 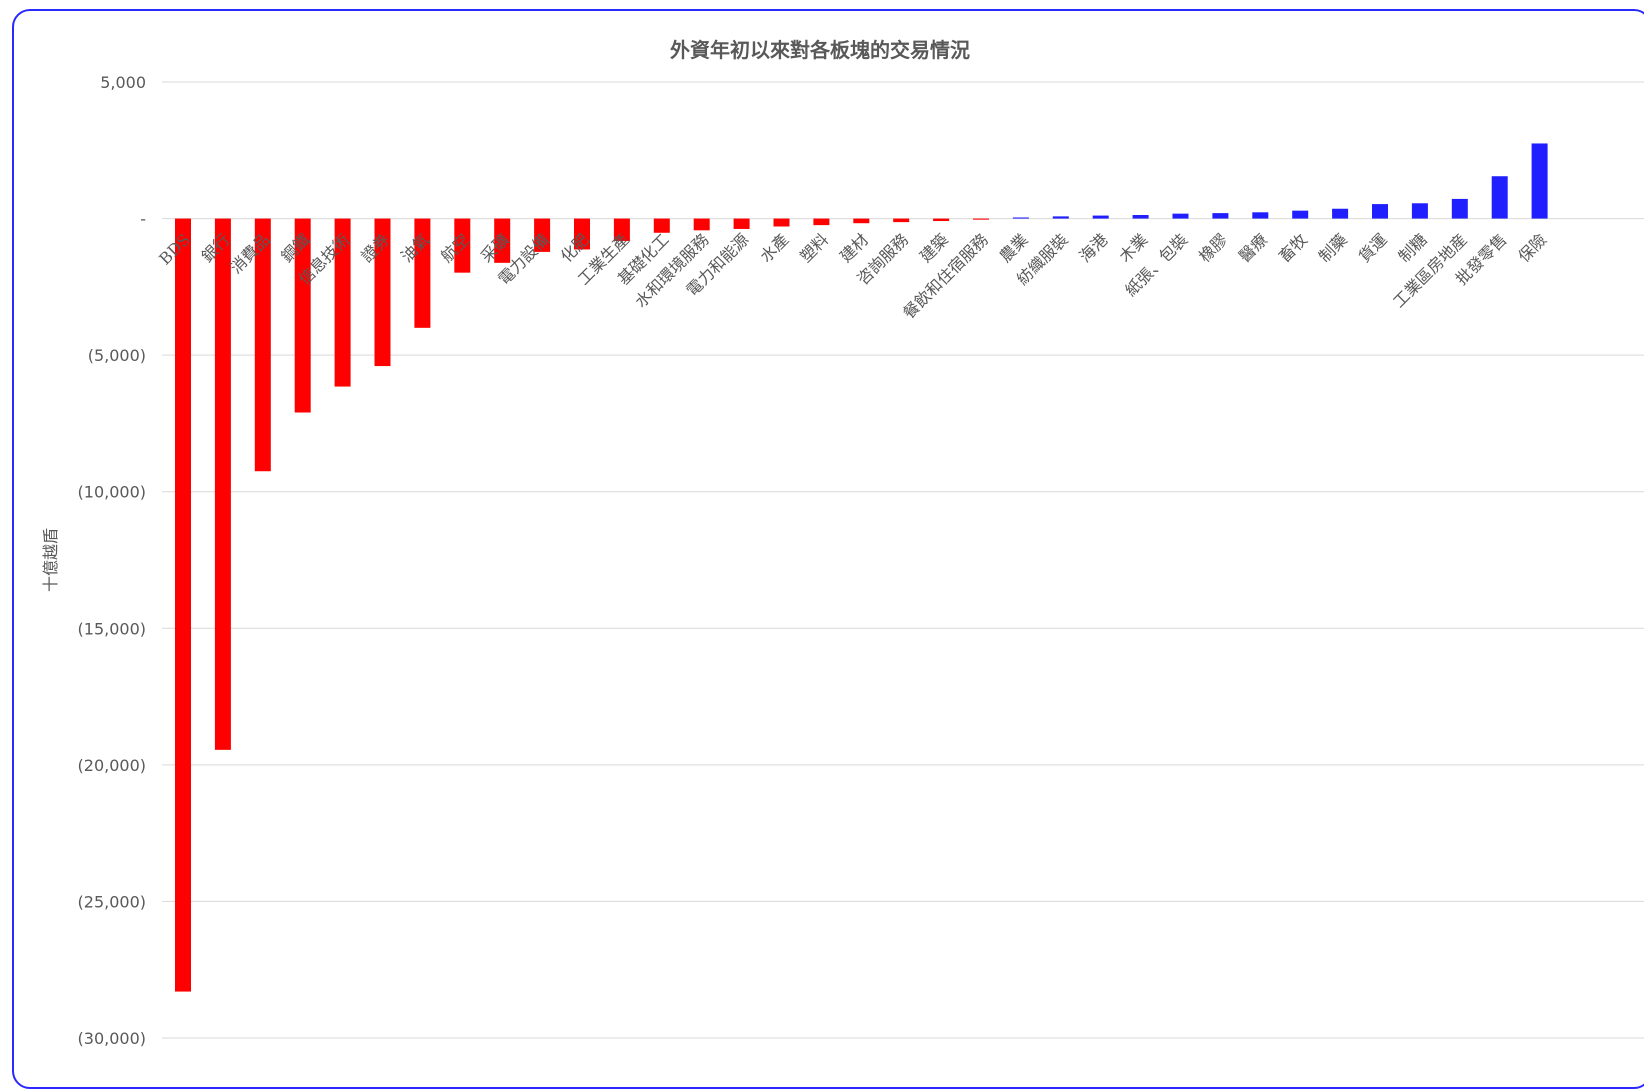 What do you see at coordinates (1373, 248) in the screenshot?
I see `x-tick-label: 貨運` at bounding box center [1373, 248].